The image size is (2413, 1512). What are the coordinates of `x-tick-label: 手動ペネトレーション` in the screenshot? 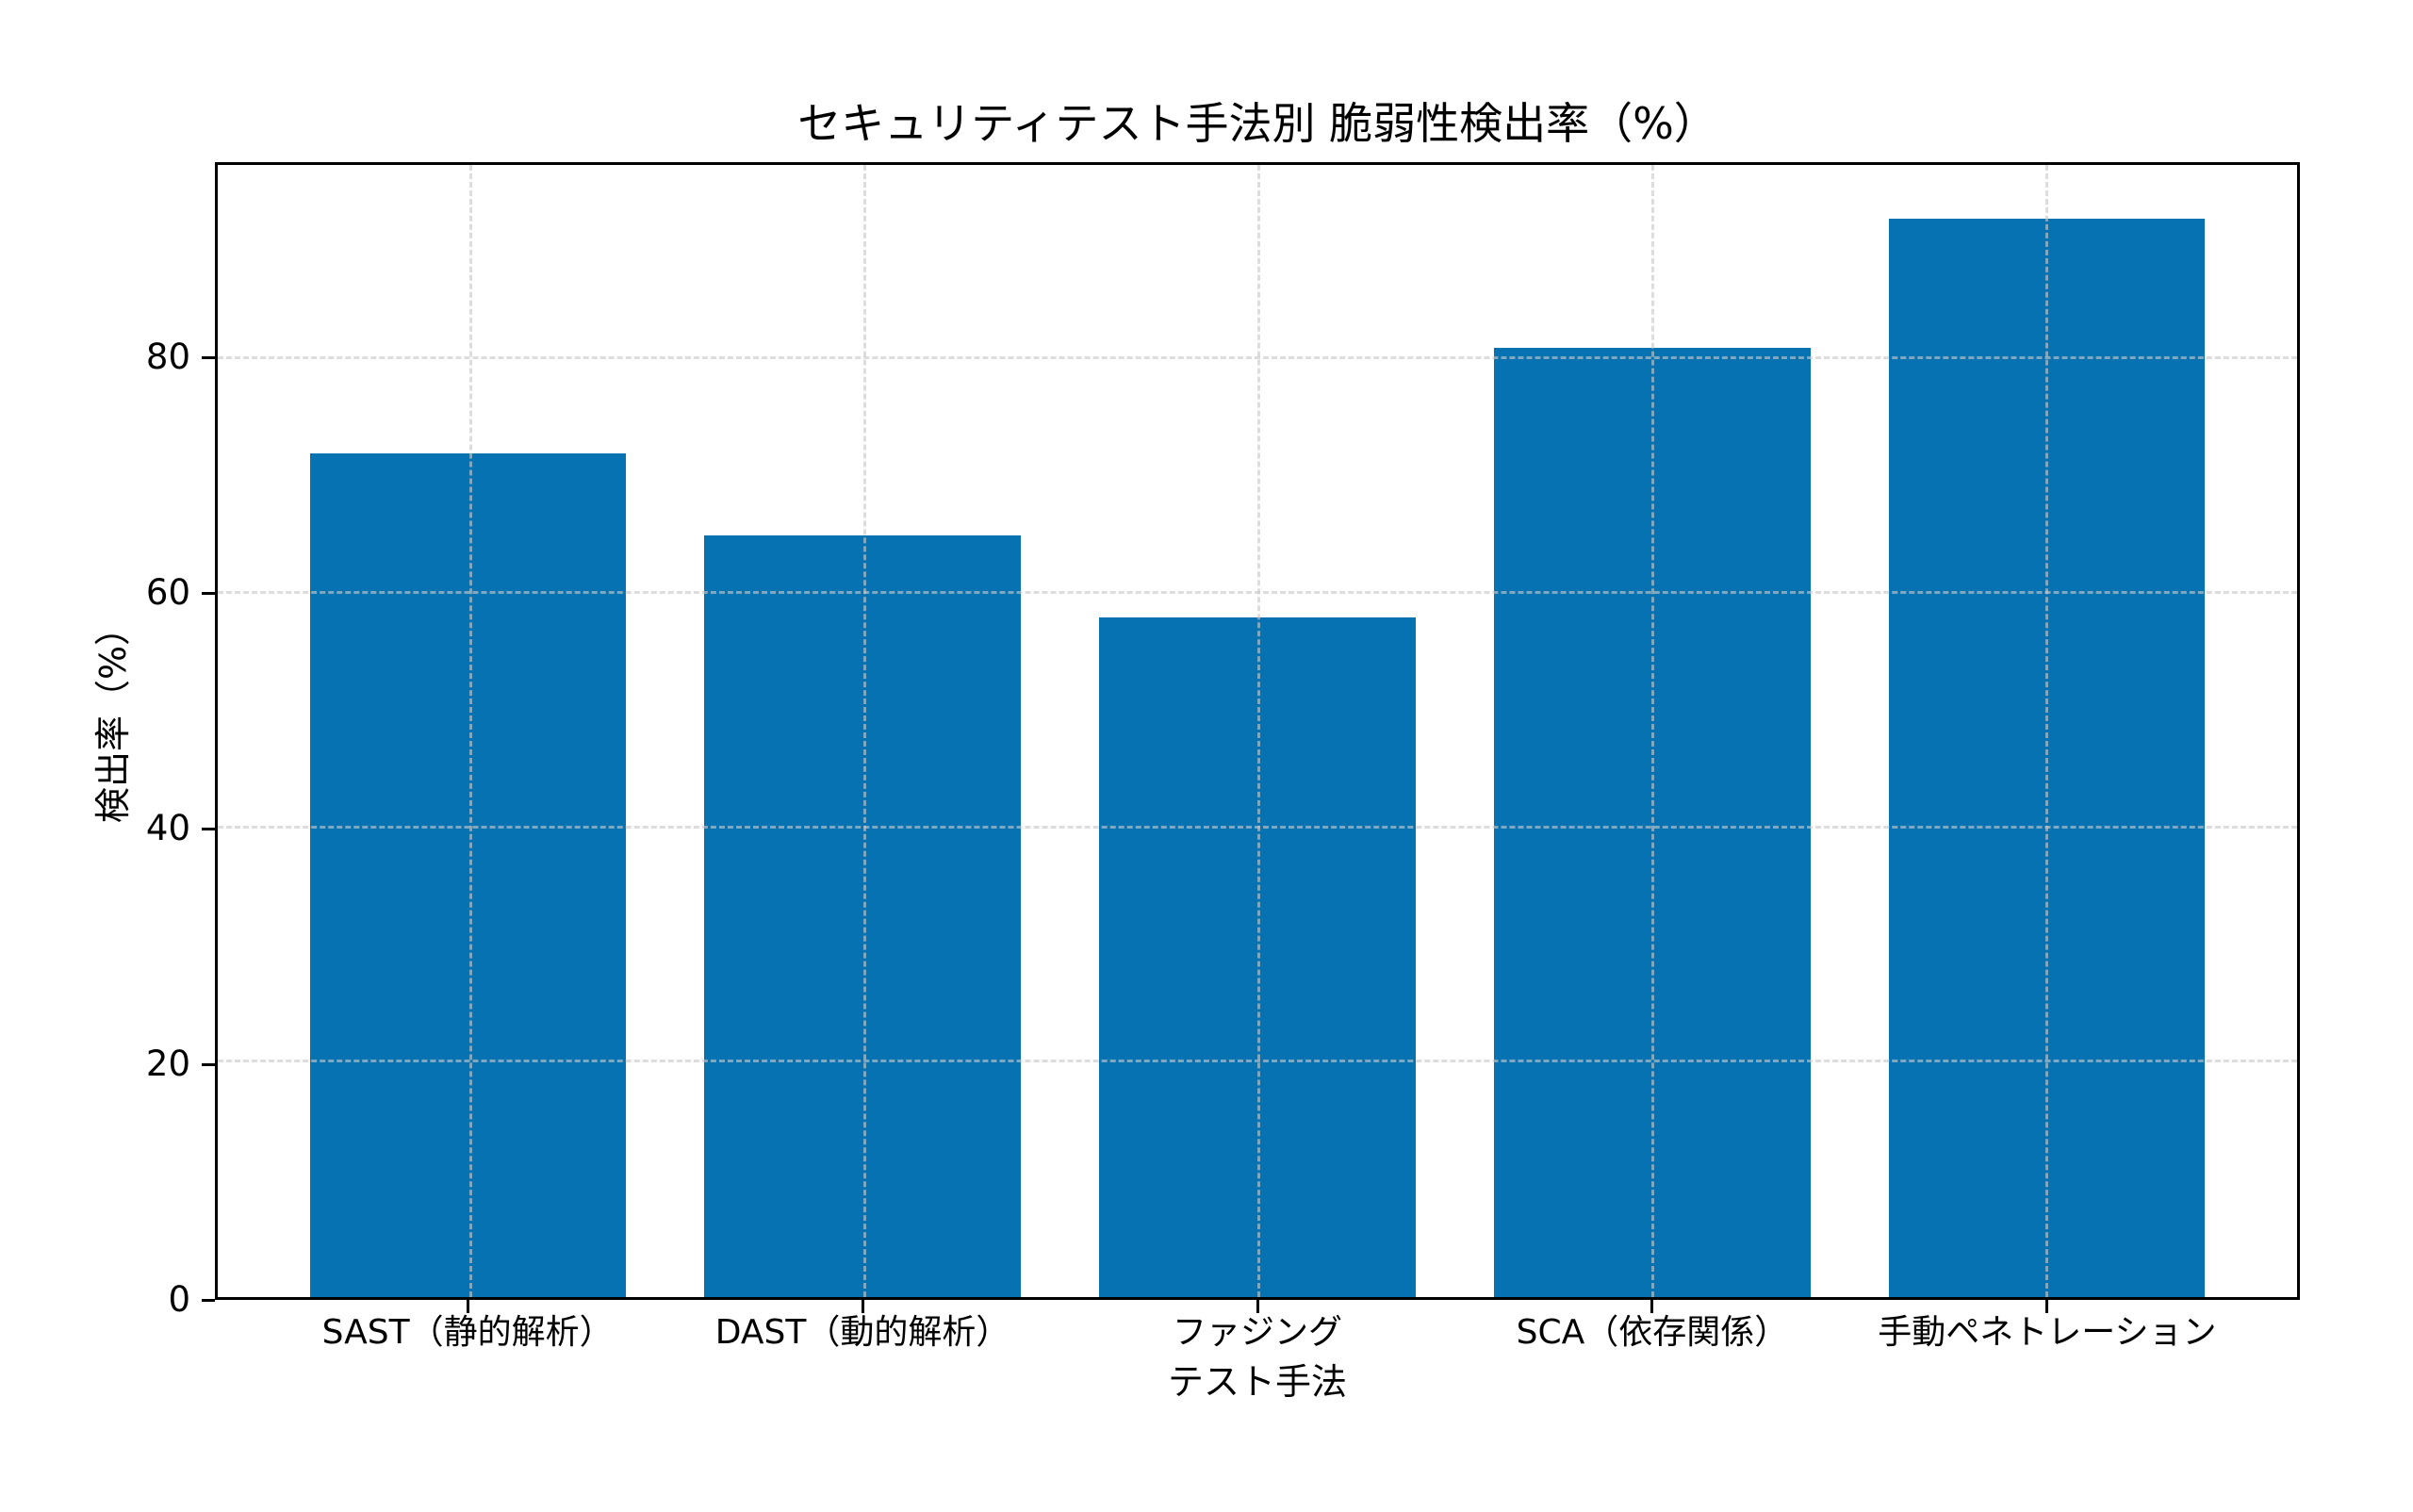 It's located at (2047, 1332).